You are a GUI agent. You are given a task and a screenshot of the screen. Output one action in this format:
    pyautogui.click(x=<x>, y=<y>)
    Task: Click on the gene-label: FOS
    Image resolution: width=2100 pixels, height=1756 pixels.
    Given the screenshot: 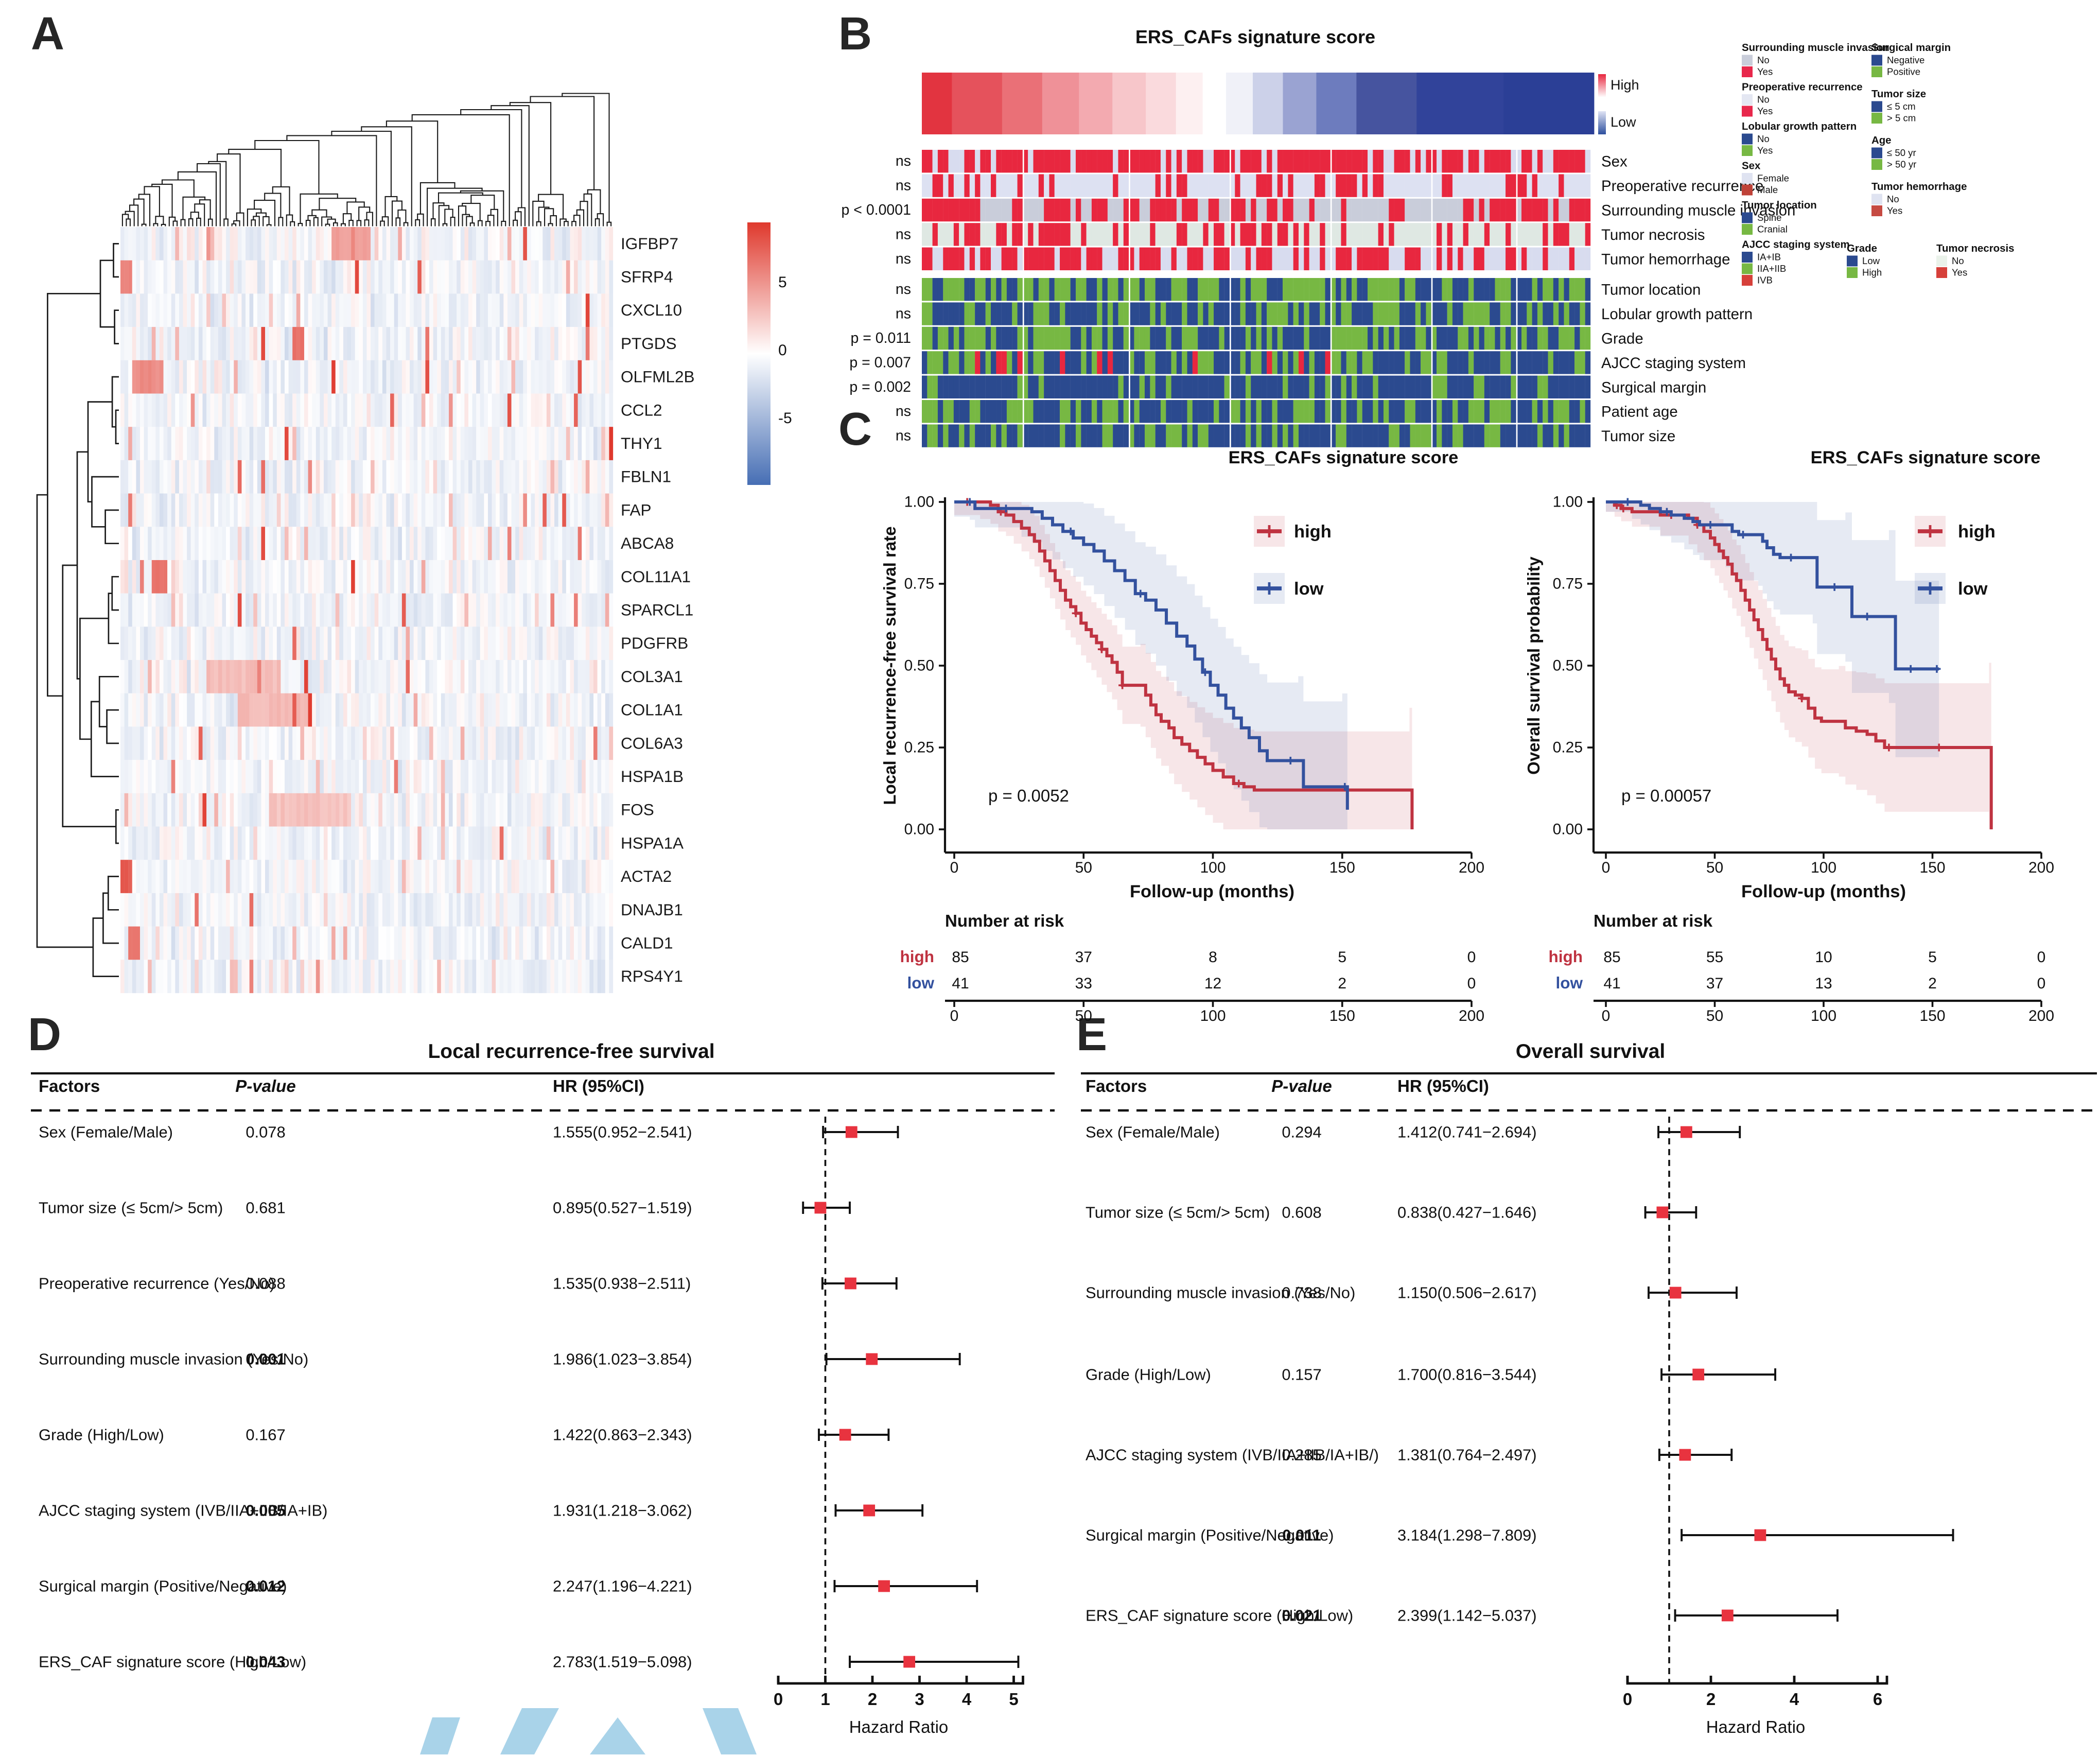 What is the action you would take?
    pyautogui.click(x=637, y=810)
    